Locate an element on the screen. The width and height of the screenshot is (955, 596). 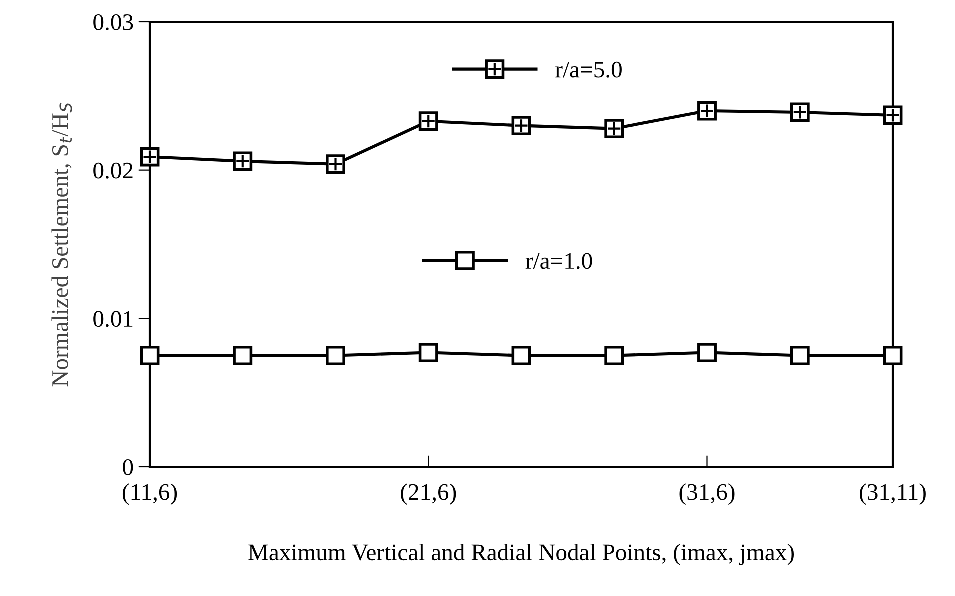
x-tick-label: (21,6) is located at coordinates (428, 495).